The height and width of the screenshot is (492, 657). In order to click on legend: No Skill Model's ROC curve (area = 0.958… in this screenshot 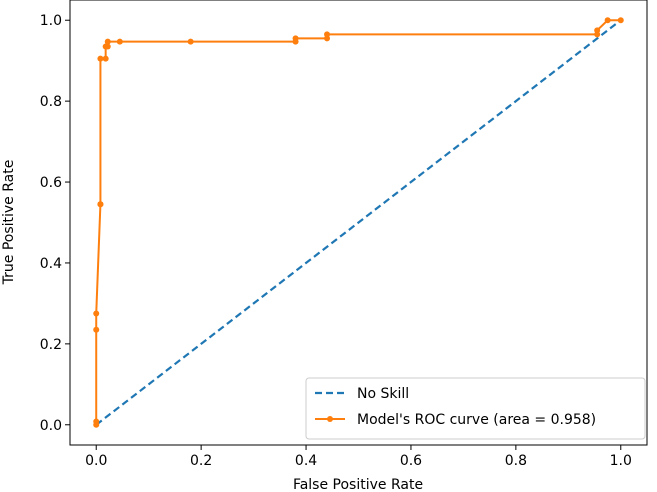, I will do `click(475, 408)`.